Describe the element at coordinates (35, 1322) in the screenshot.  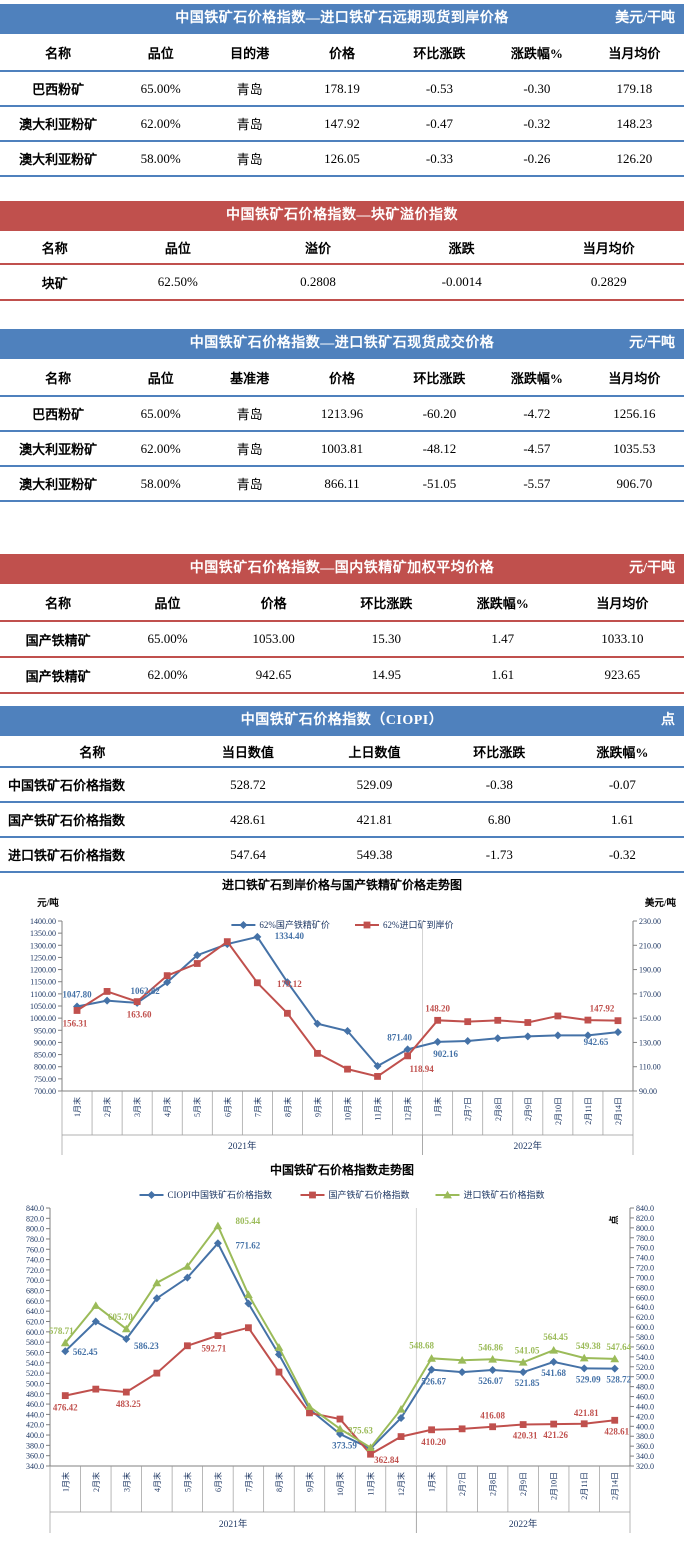
I see `y-left-tick-label: 620.0` at that location.